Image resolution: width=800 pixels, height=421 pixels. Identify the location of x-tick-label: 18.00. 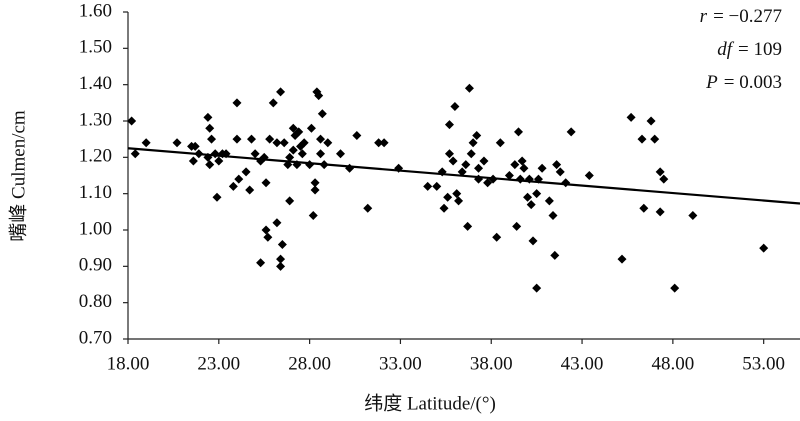
(128, 363).